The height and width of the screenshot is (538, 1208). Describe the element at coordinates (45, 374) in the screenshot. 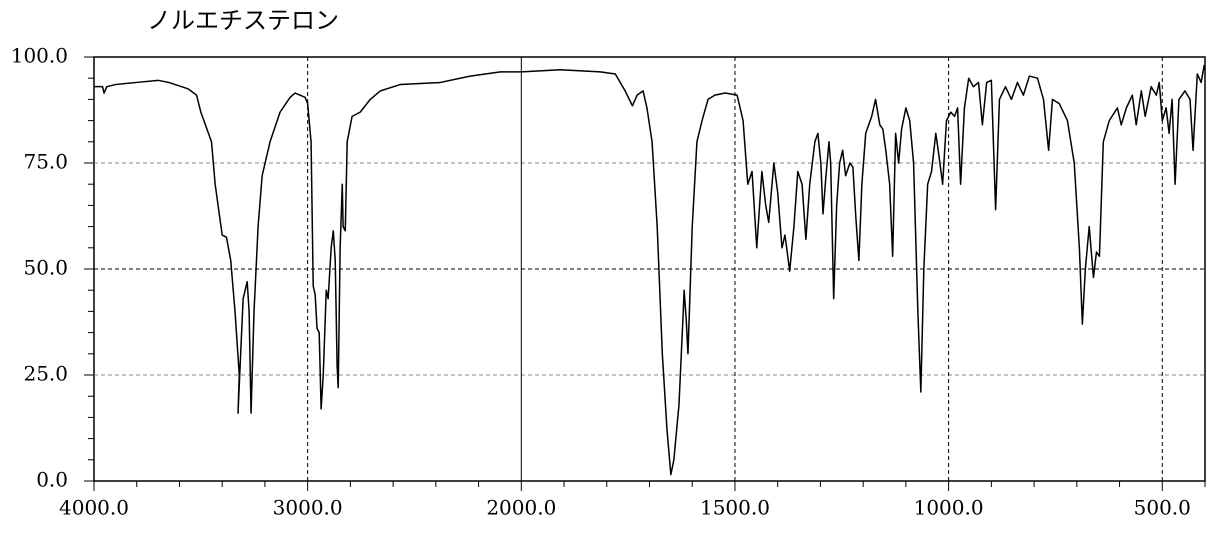

I see `y-tick-label: 25.0` at that location.